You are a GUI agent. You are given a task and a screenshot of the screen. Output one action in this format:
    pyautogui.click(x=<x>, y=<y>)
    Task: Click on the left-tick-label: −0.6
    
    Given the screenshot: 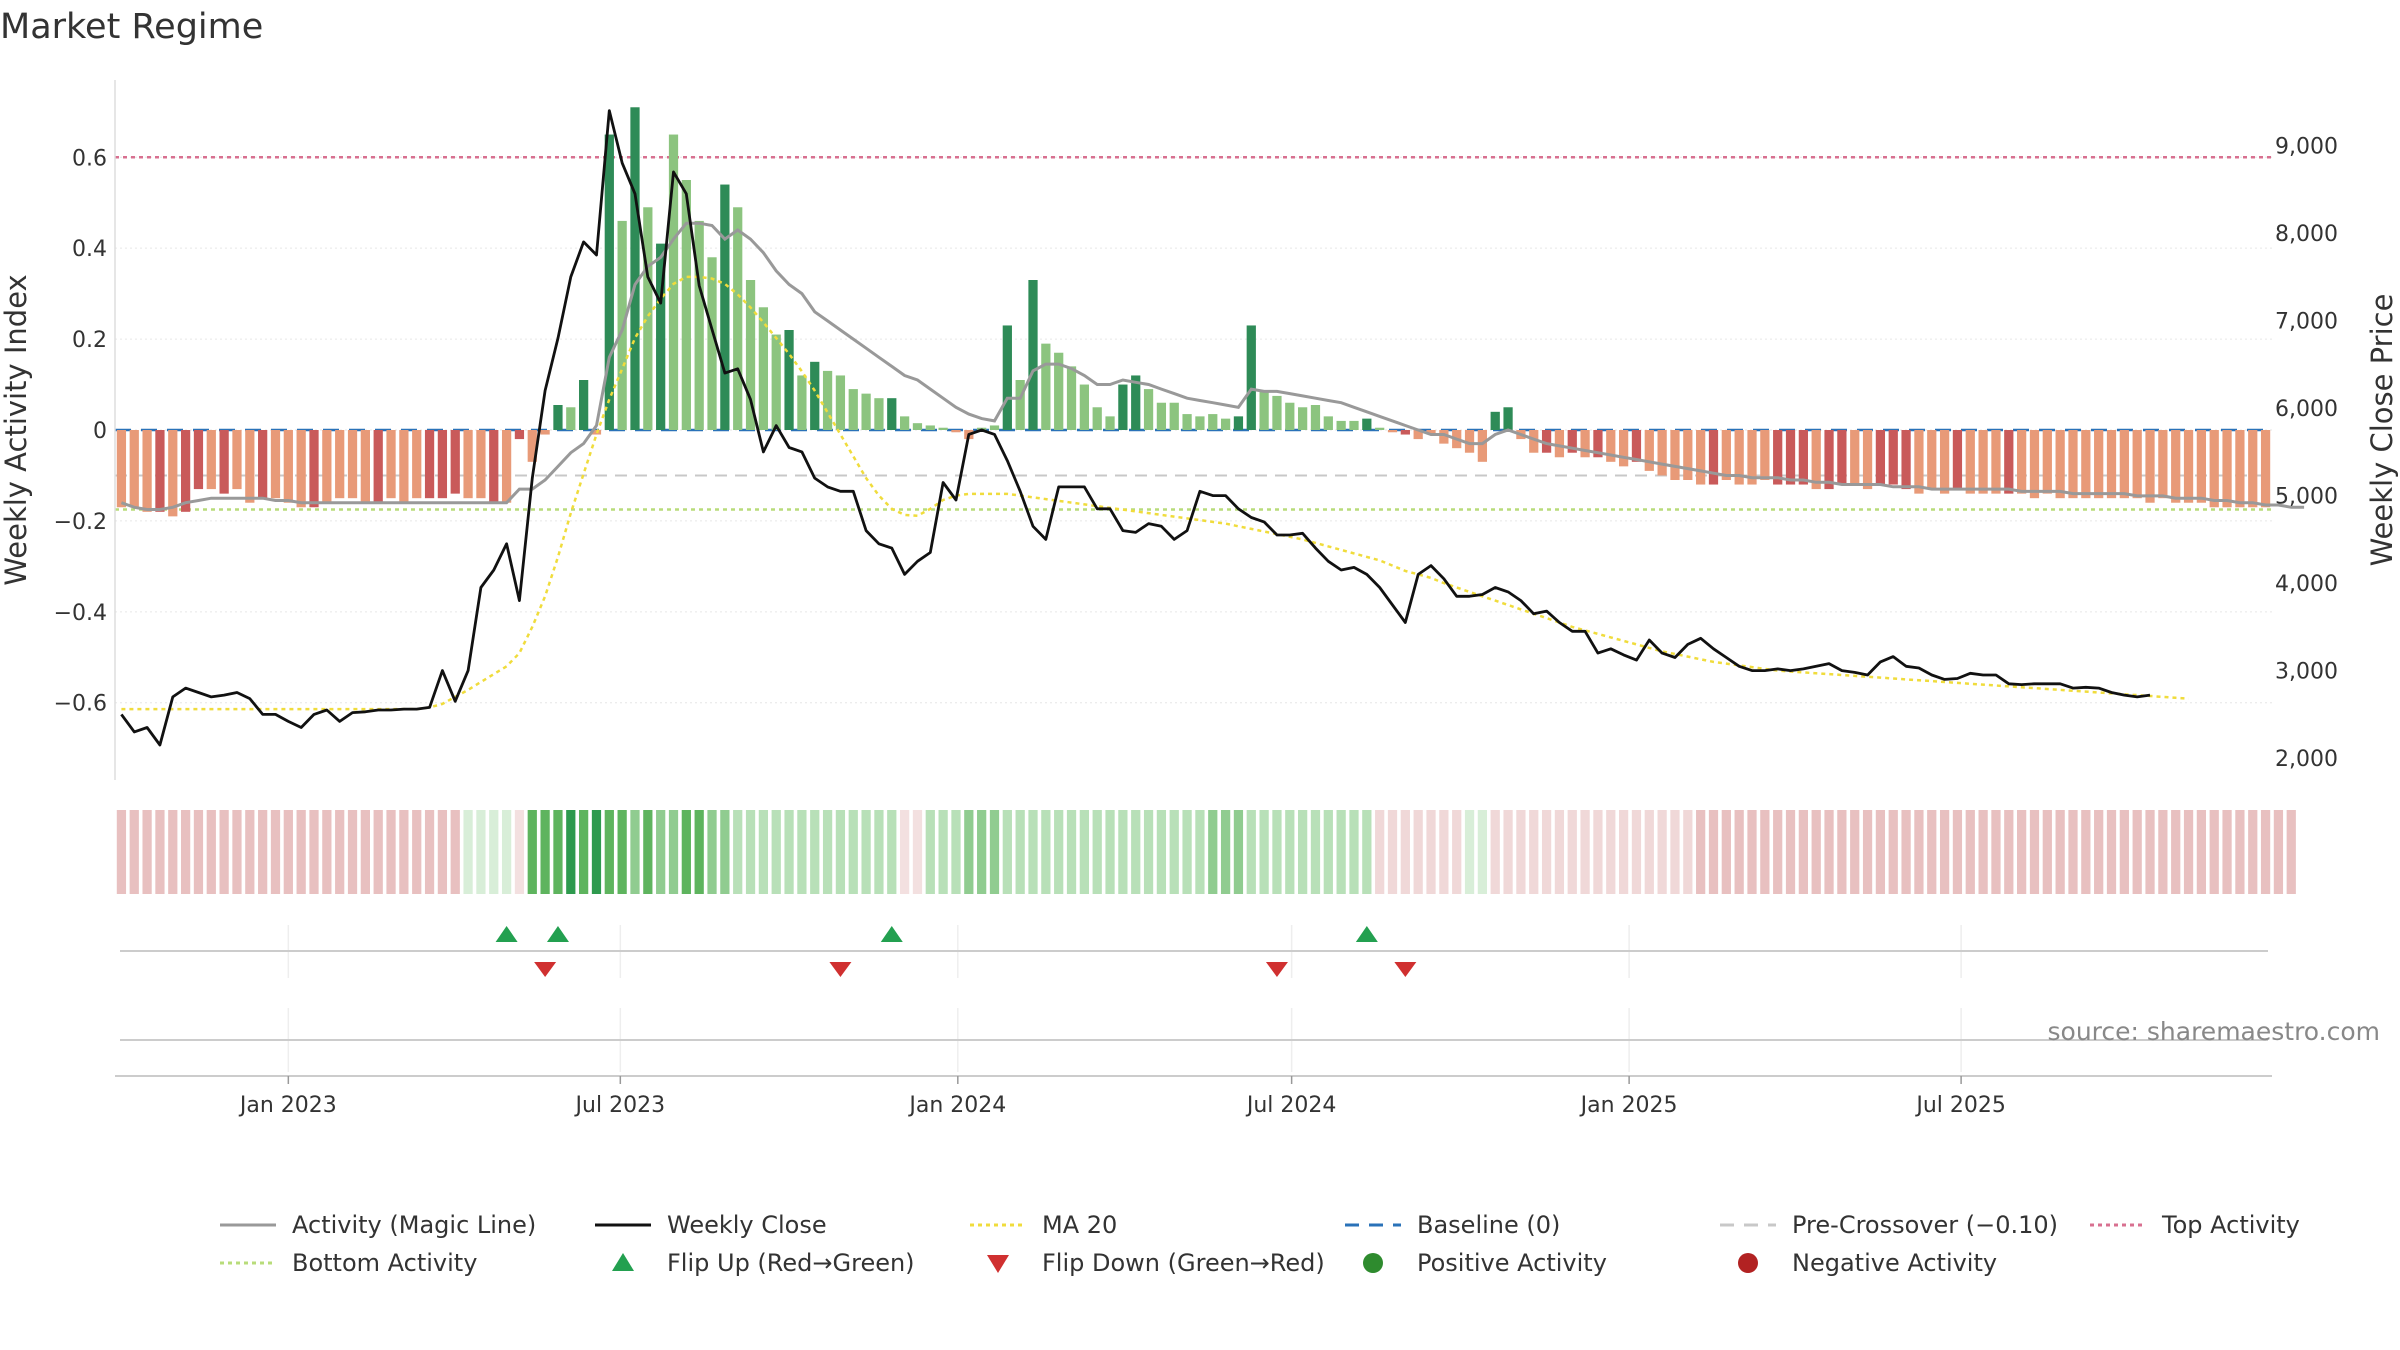 What is the action you would take?
    pyautogui.click(x=80, y=704)
    